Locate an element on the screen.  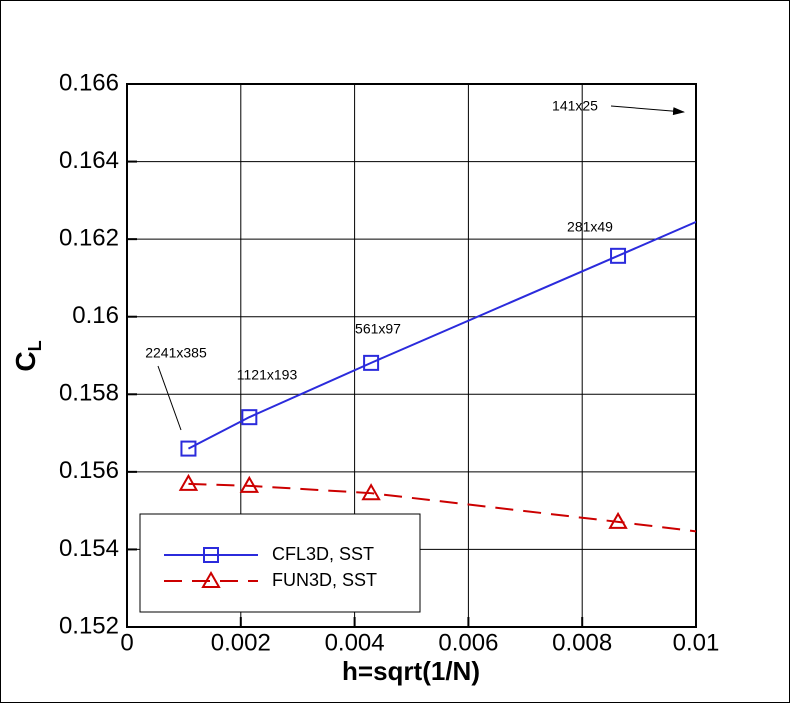
y-axis-label-main: C is located at coordinates (25, 361).